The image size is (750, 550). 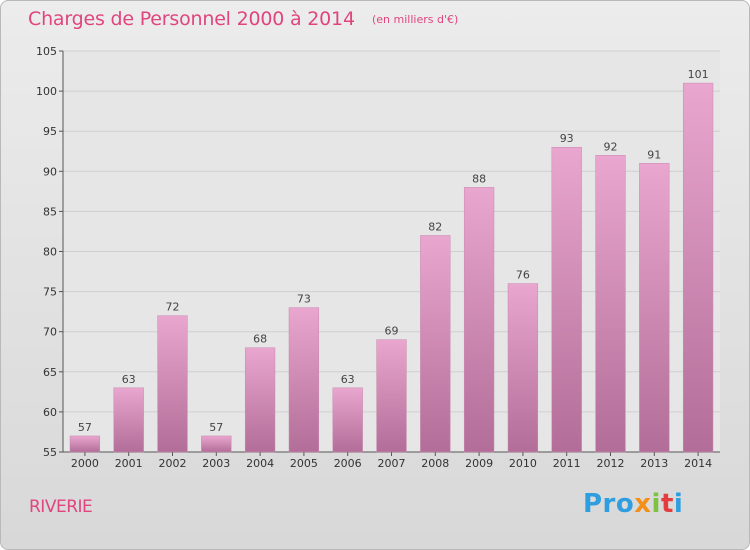 I want to click on y-tick-label: 85, so click(x=50, y=211).